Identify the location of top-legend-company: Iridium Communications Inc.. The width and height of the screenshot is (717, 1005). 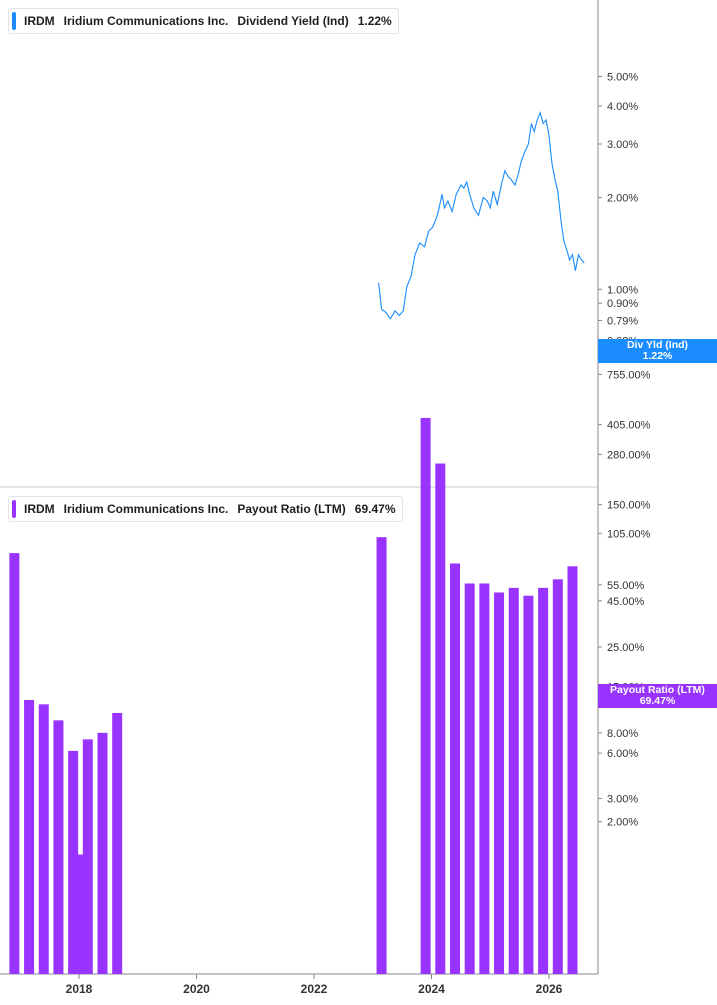
(146, 21).